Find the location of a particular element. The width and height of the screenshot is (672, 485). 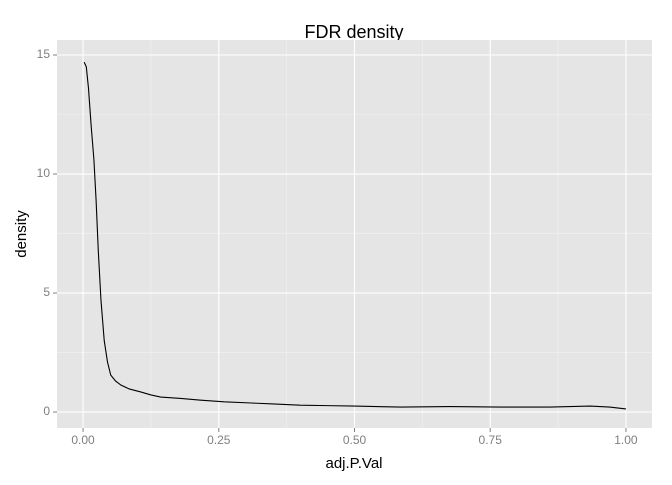

y-tick-label: 5 is located at coordinates (46, 292).